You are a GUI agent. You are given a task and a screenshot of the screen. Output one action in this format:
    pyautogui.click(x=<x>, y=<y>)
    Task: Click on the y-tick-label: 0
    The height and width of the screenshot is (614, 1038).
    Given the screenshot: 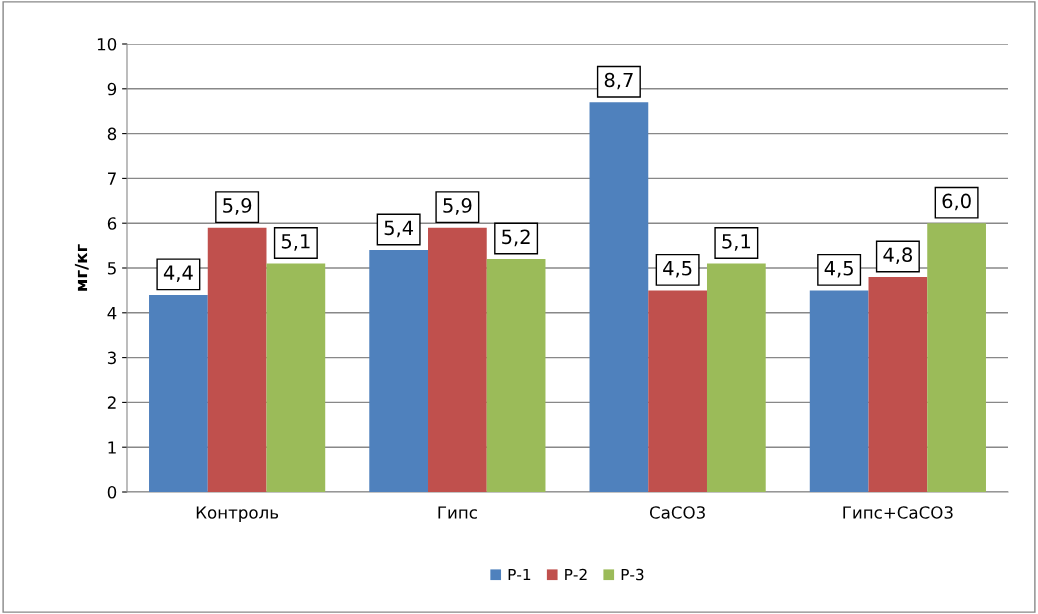 What is the action you would take?
    pyautogui.click(x=112, y=492)
    